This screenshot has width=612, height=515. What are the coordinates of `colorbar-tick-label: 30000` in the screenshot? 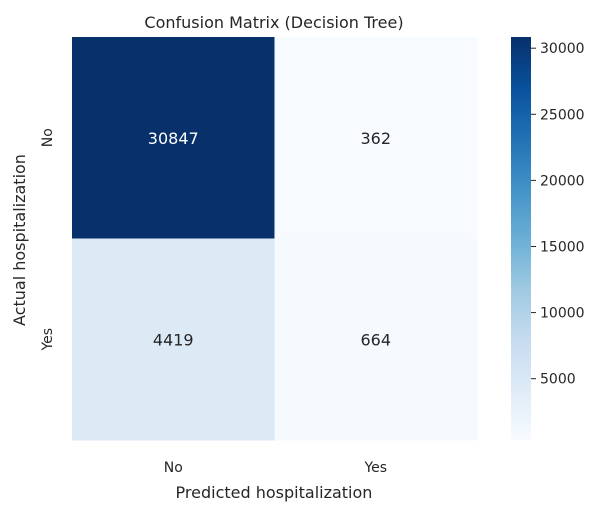 It's located at (562, 49).